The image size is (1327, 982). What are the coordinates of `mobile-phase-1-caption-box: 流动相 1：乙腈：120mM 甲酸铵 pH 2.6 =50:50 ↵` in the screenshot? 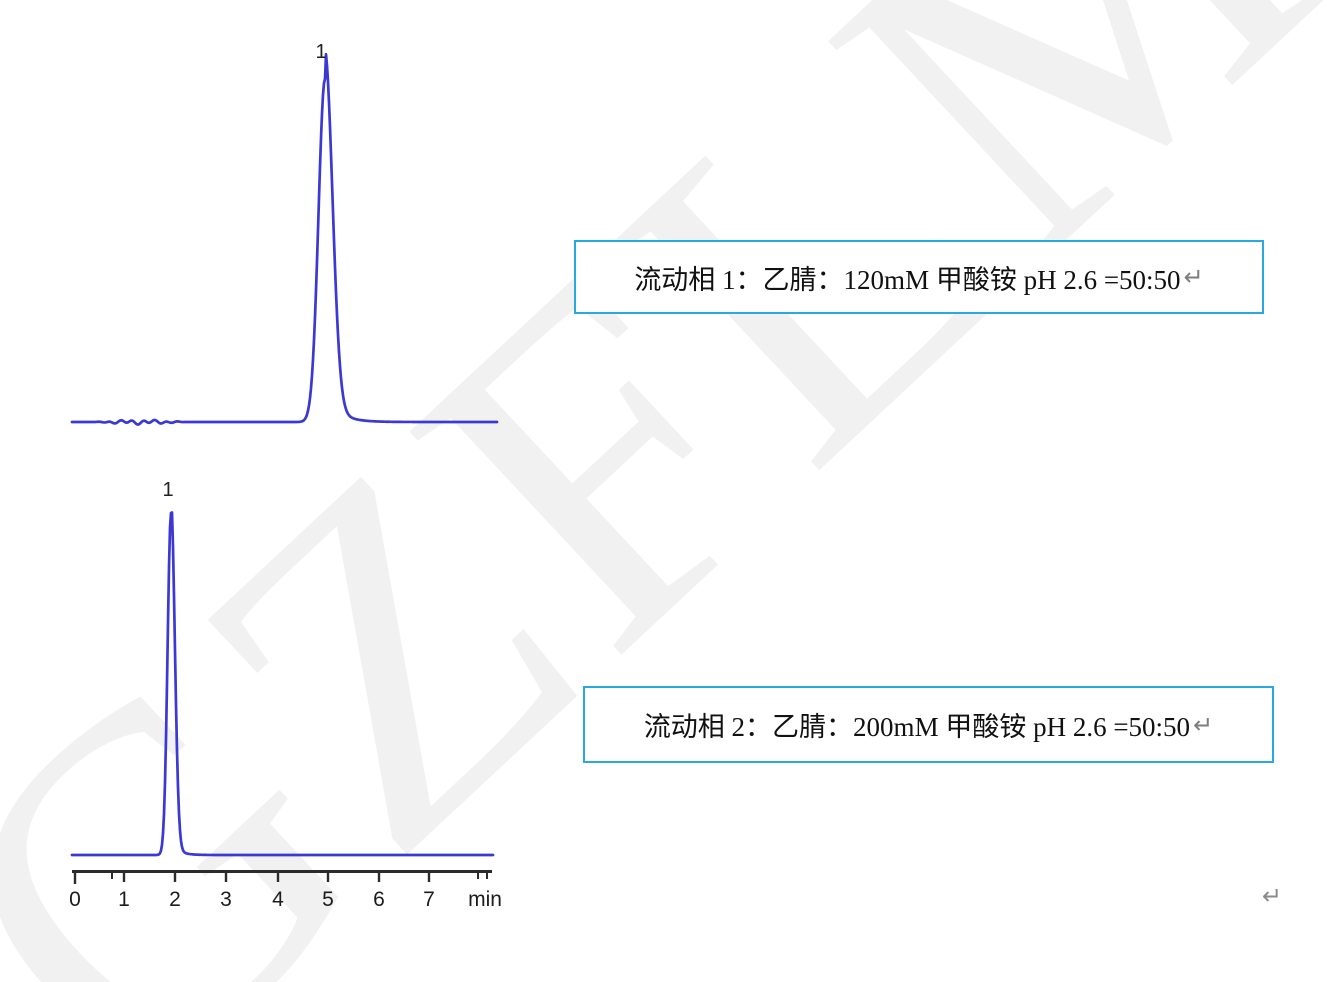 It's located at (919, 277).